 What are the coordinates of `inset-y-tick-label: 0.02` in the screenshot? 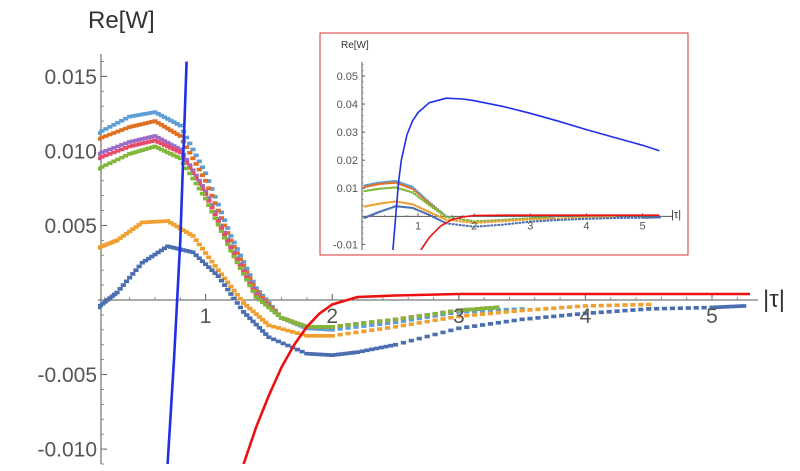 It's located at (347, 161).